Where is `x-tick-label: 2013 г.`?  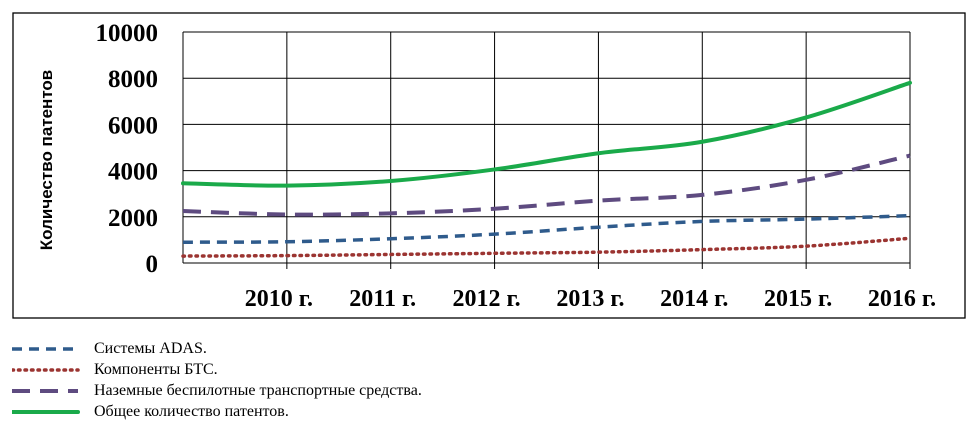 x-tick-label: 2013 г. is located at coordinates (590, 299).